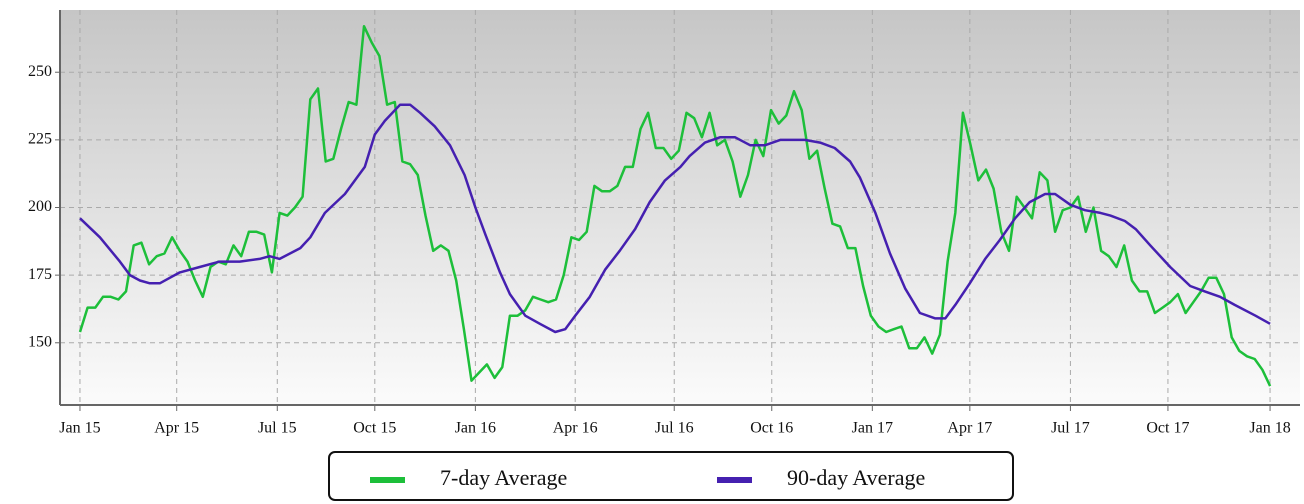 The height and width of the screenshot is (504, 1304). What do you see at coordinates (1070, 428) in the screenshot?
I see `x-tick-label: Jul 17` at bounding box center [1070, 428].